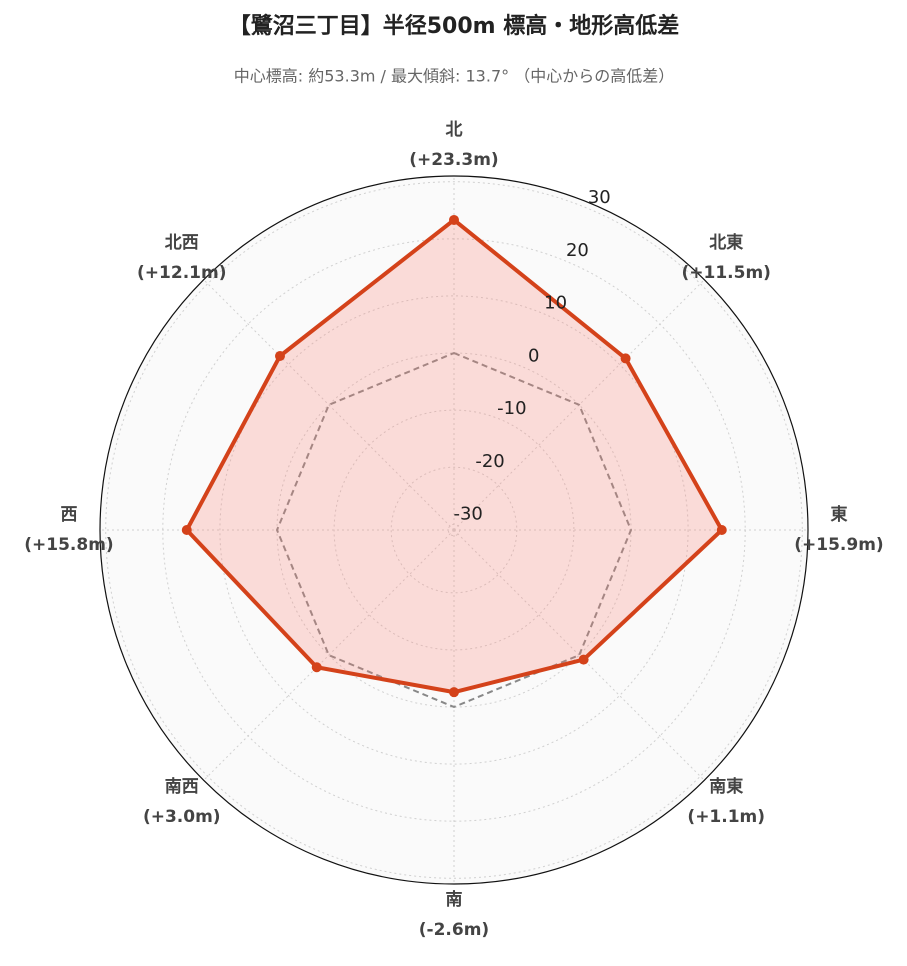 The height and width of the screenshot is (966, 907). I want to click on category-label: 南東, so click(726, 786).